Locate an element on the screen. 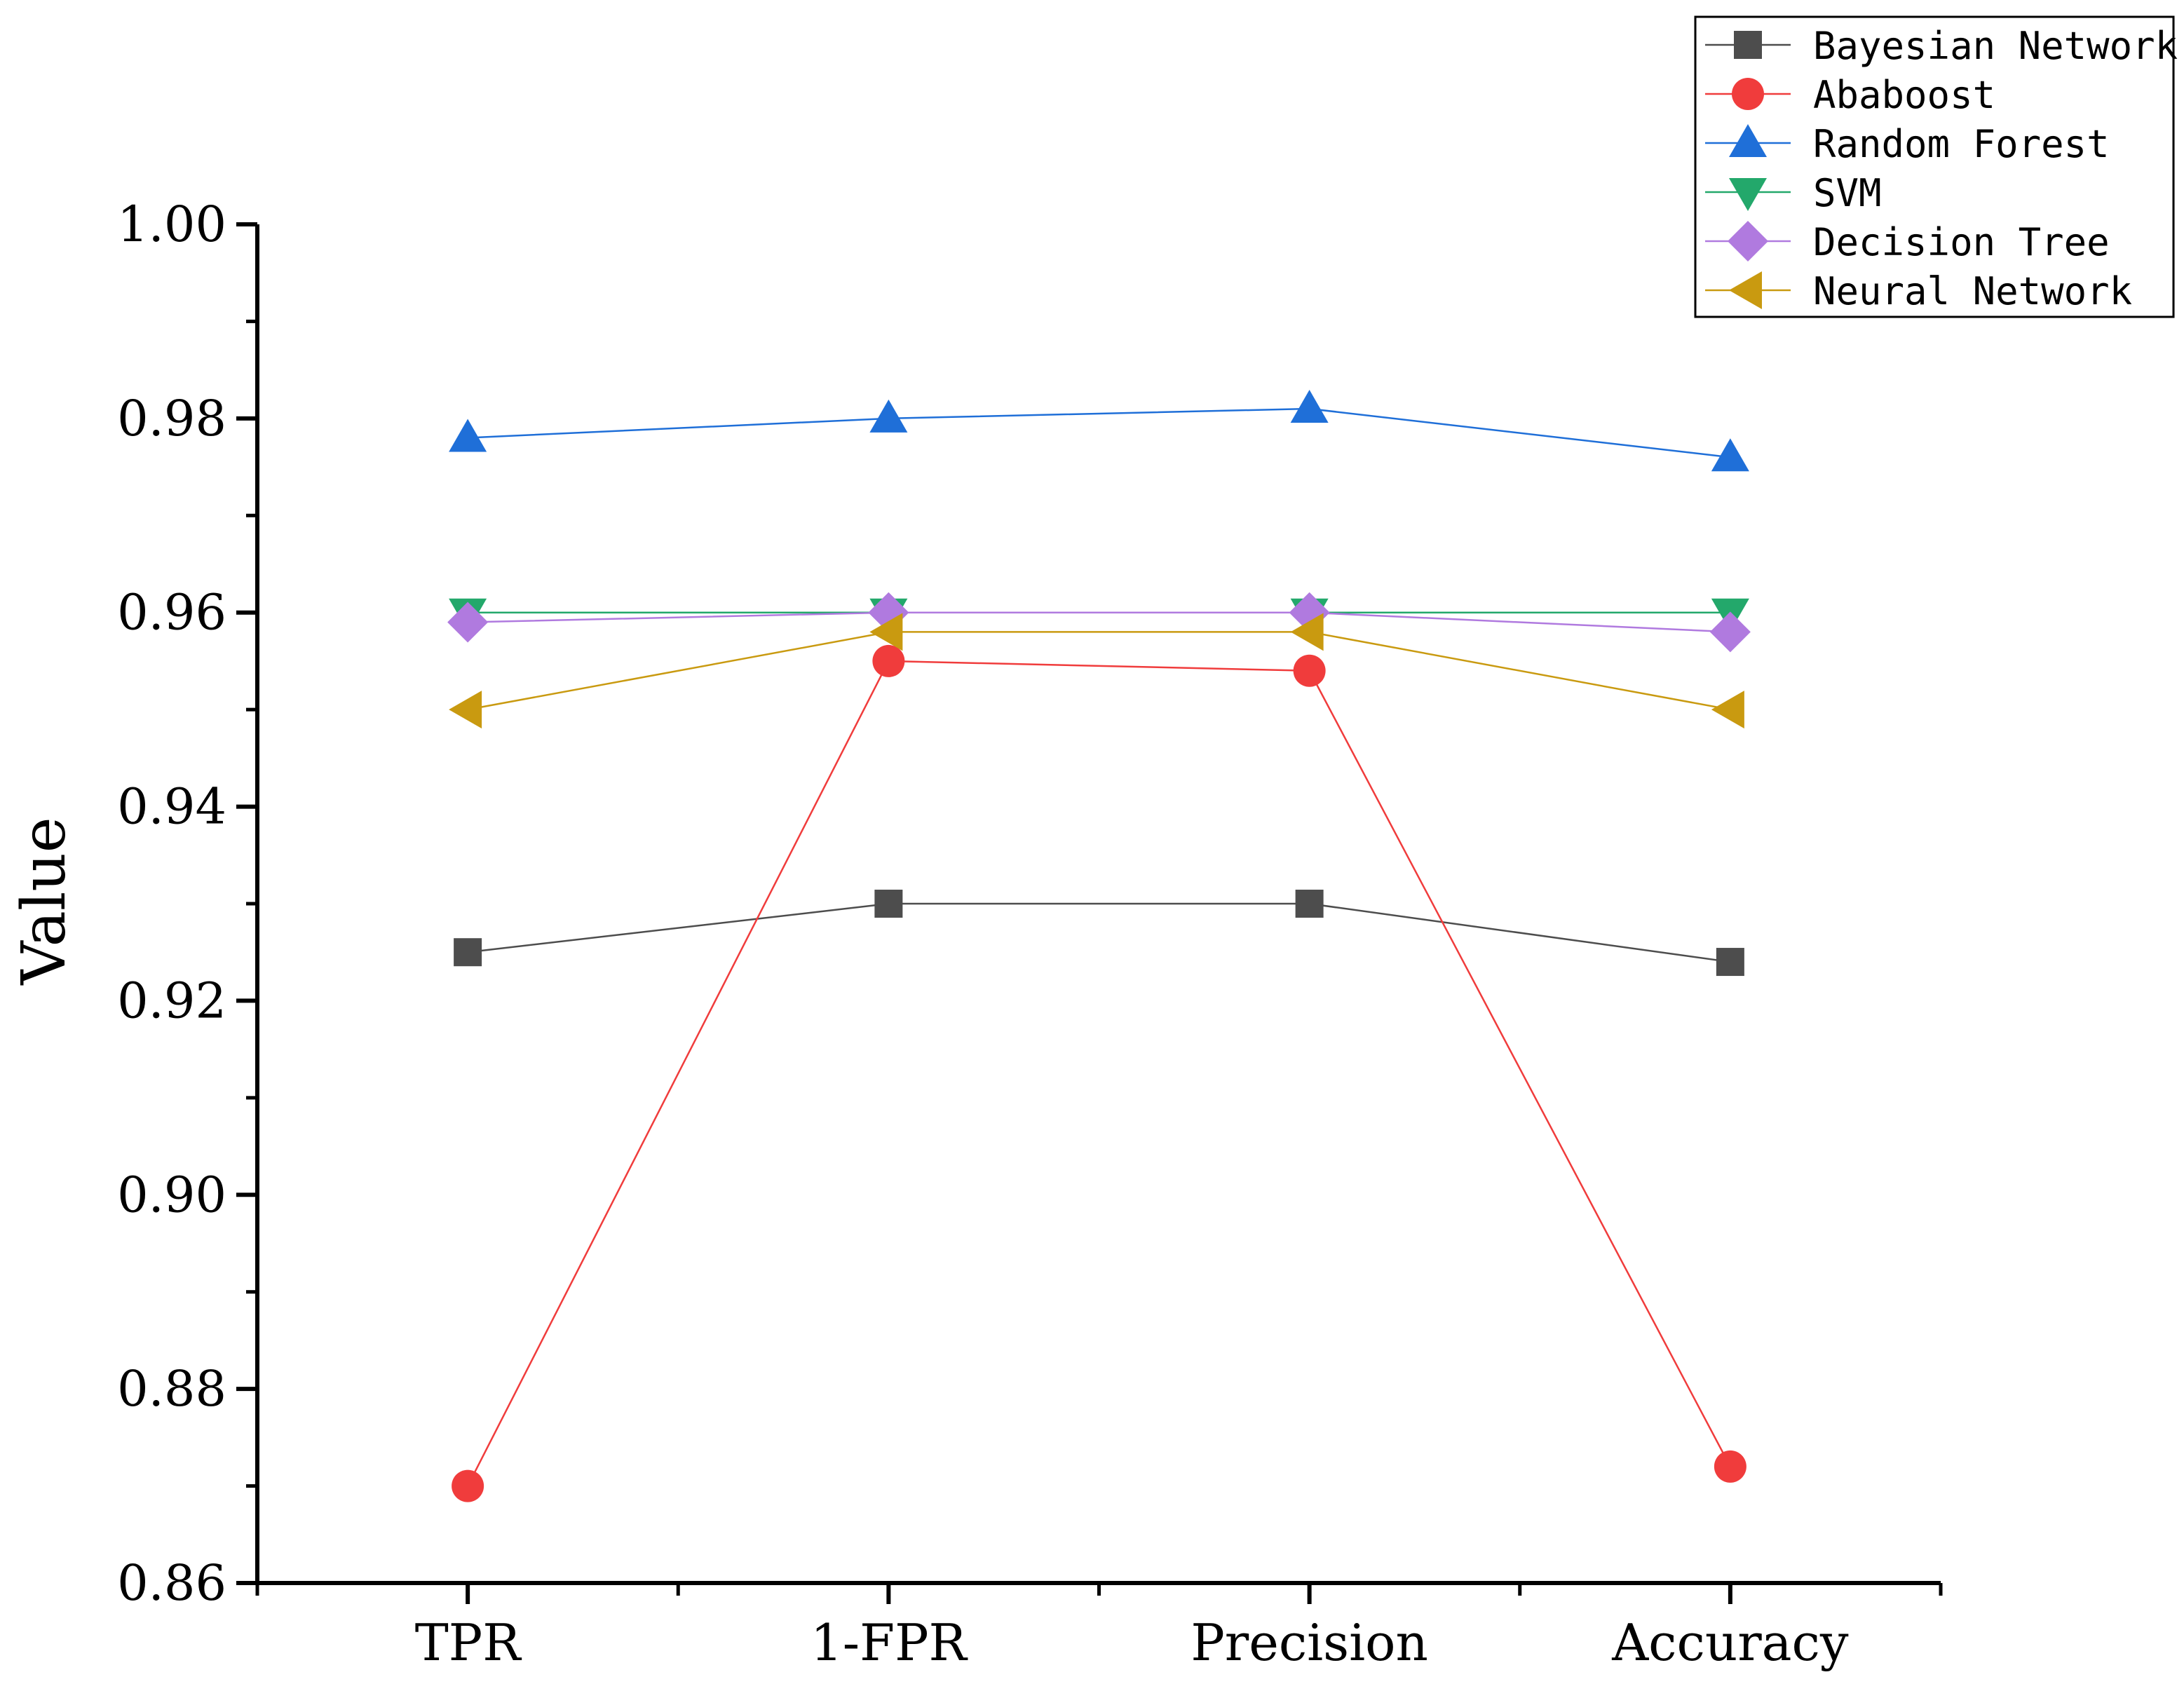 The image size is (2184, 1698). legend-entry: Decision Tree is located at coordinates (1907, 242).